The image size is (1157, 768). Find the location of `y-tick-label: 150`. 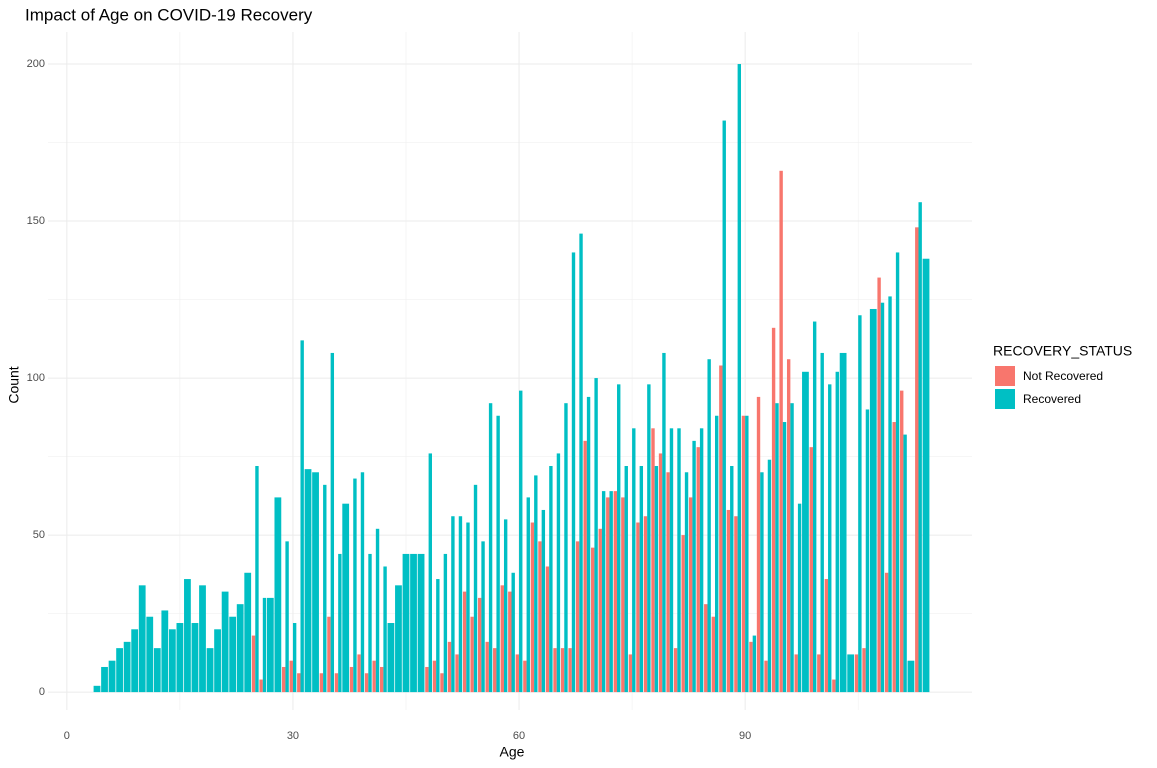

y-tick-label: 150 is located at coordinates (36, 221).